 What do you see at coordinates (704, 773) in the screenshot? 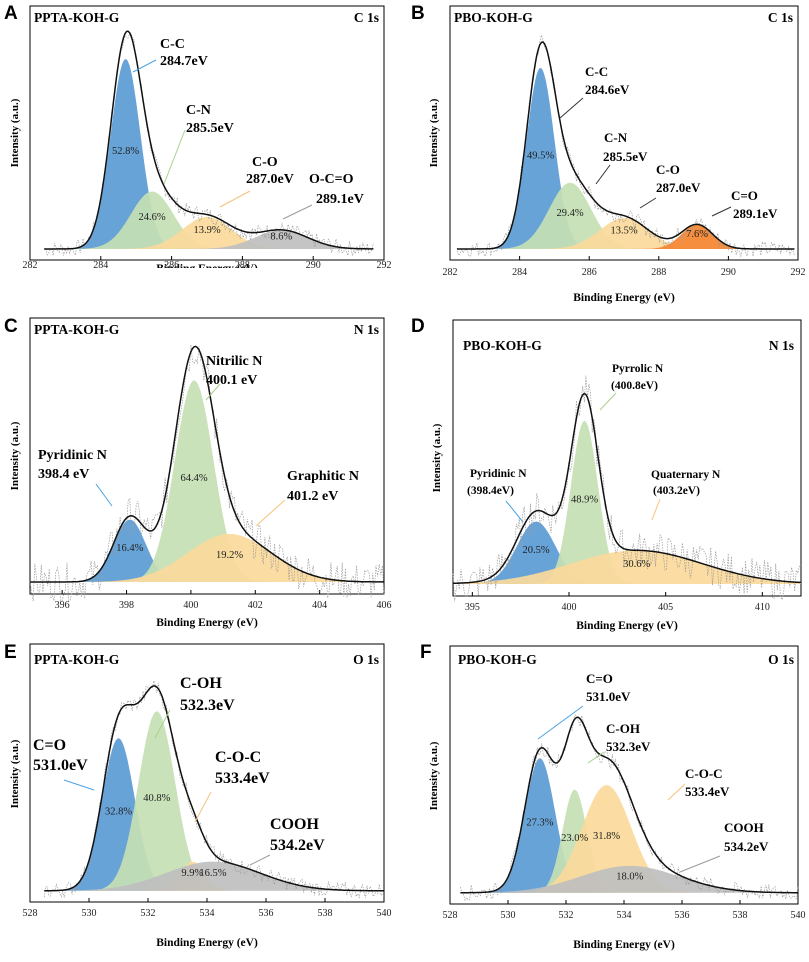
I see `peak-name-label: C-O-C` at bounding box center [704, 773].